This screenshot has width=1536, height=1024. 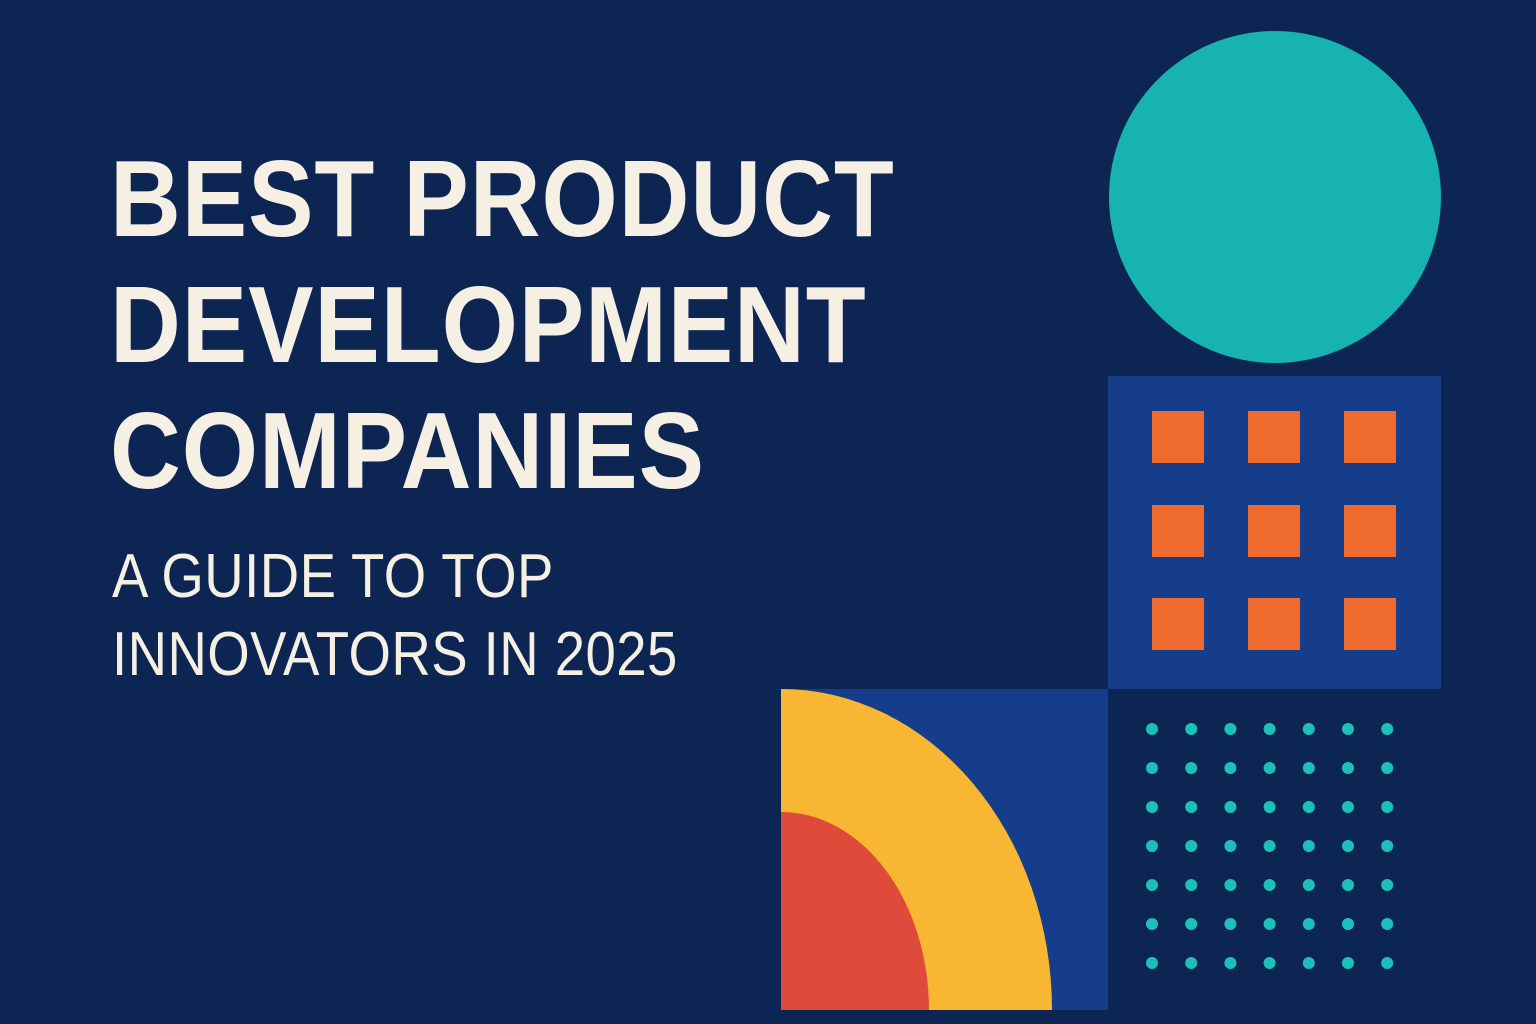 I want to click on quarter-arc-shape, so click(x=944, y=849).